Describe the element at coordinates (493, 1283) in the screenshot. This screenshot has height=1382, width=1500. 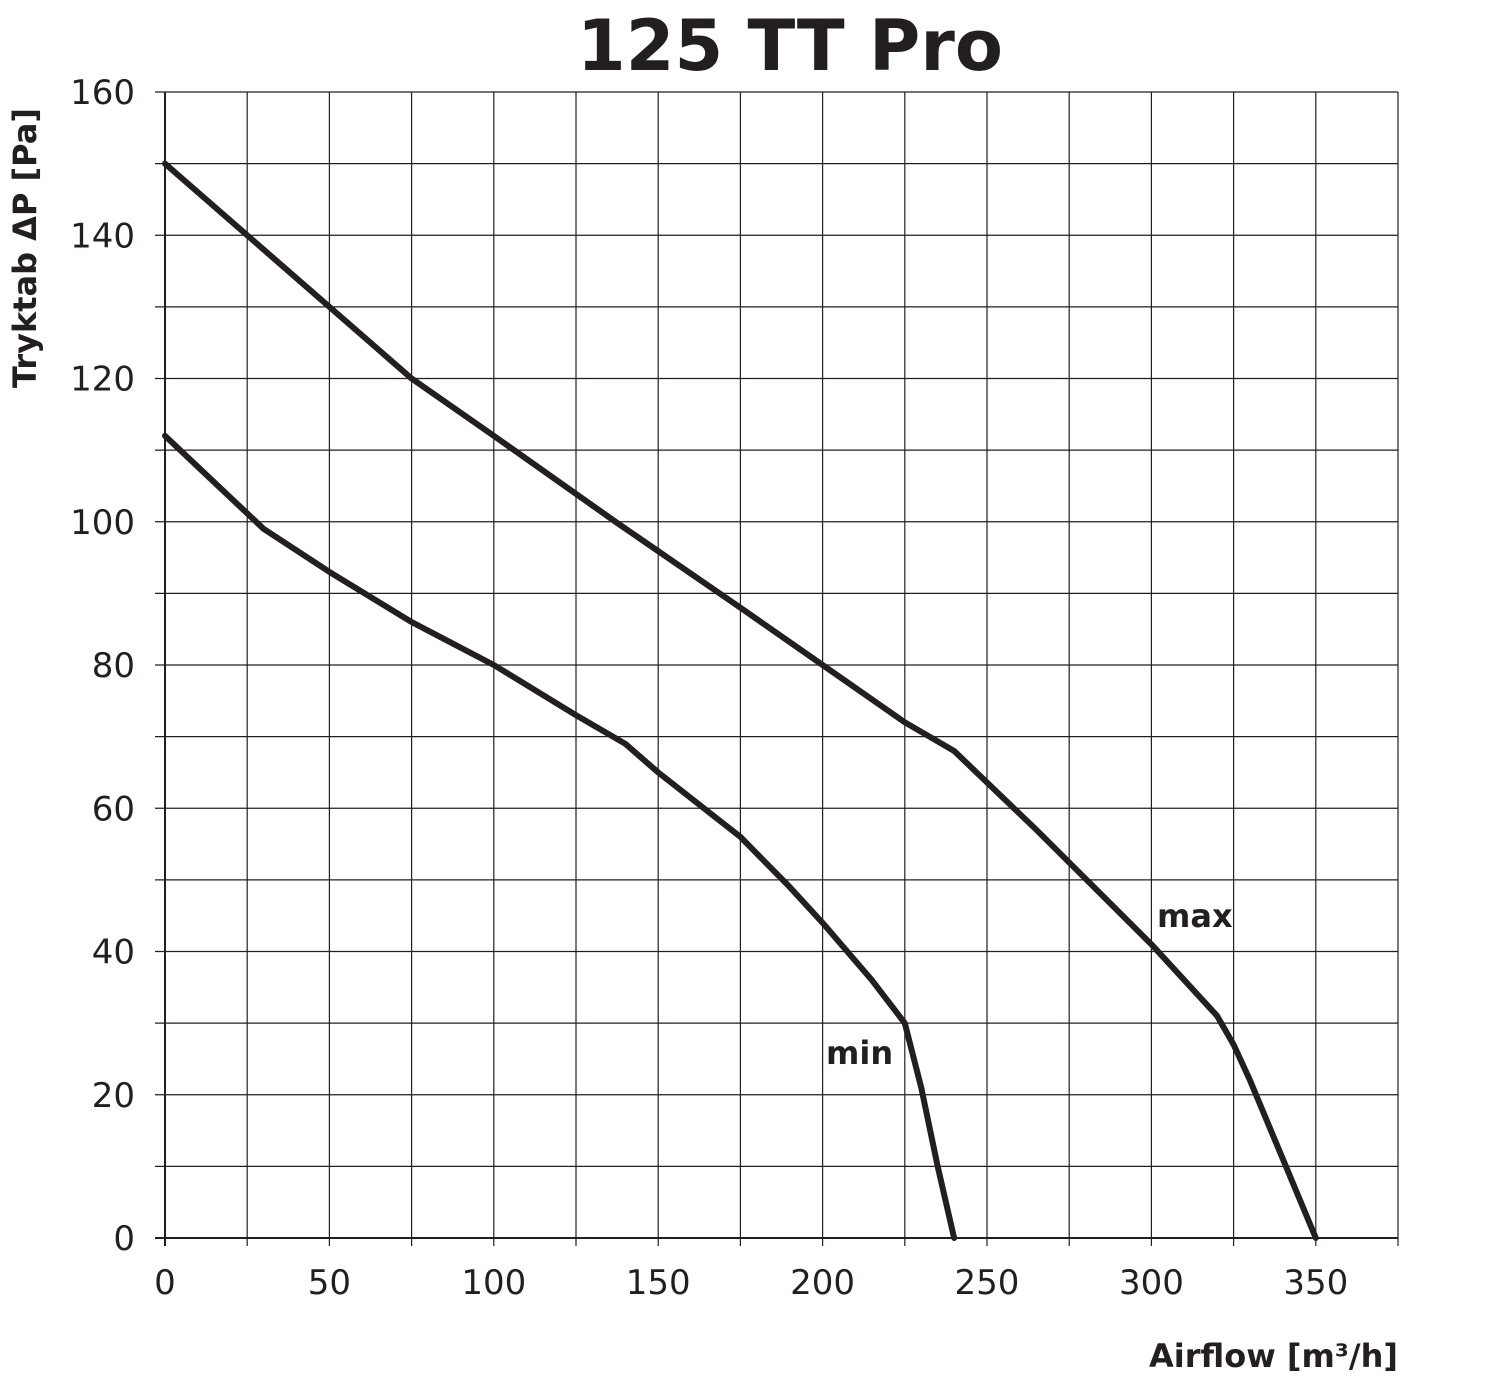
I see `x-tick-label: 100` at that location.